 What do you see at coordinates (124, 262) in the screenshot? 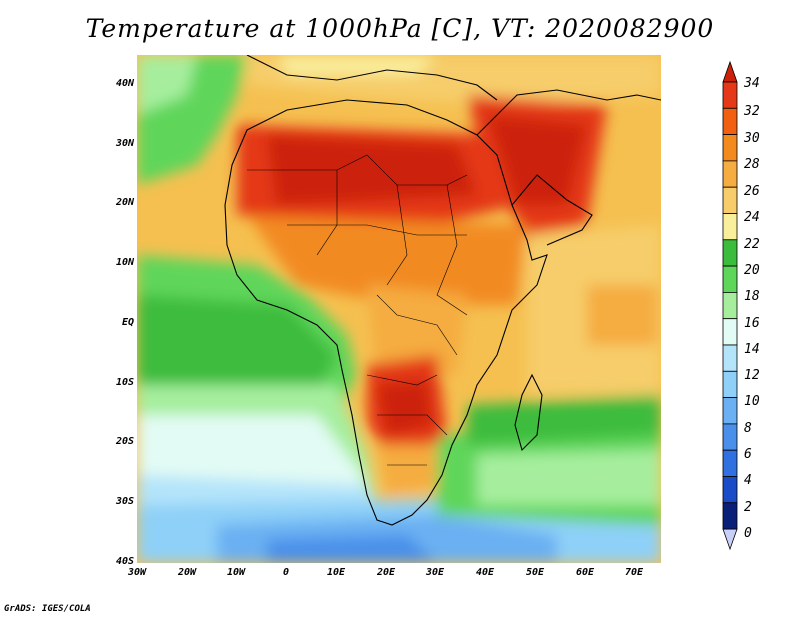
I see `lat-label-10n: 10N` at bounding box center [124, 262].